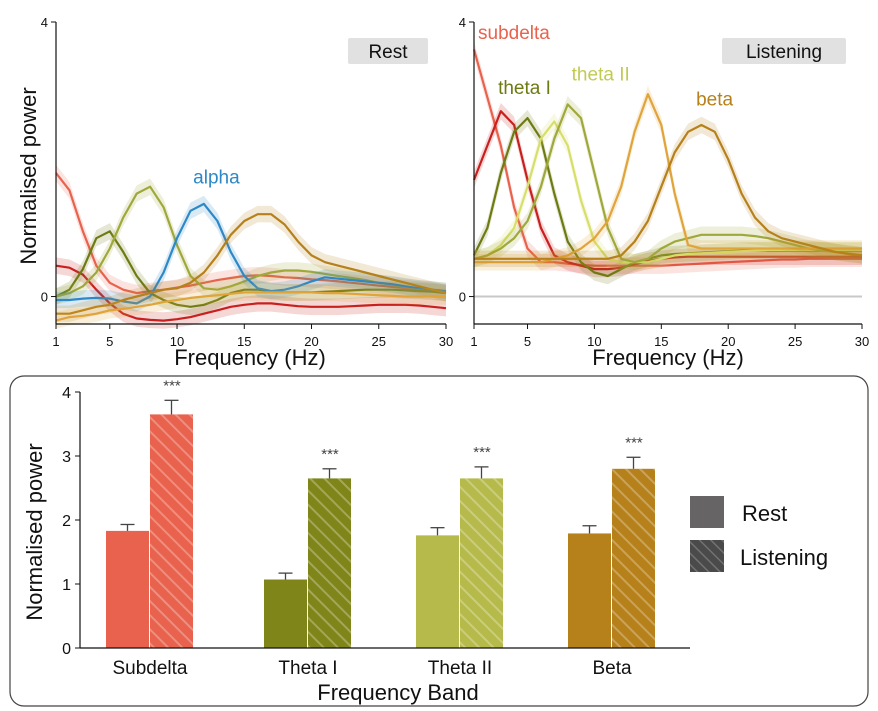 The width and height of the screenshot is (878, 711). I want to click on listening-annotation-theta-I: theta I, so click(524, 88).